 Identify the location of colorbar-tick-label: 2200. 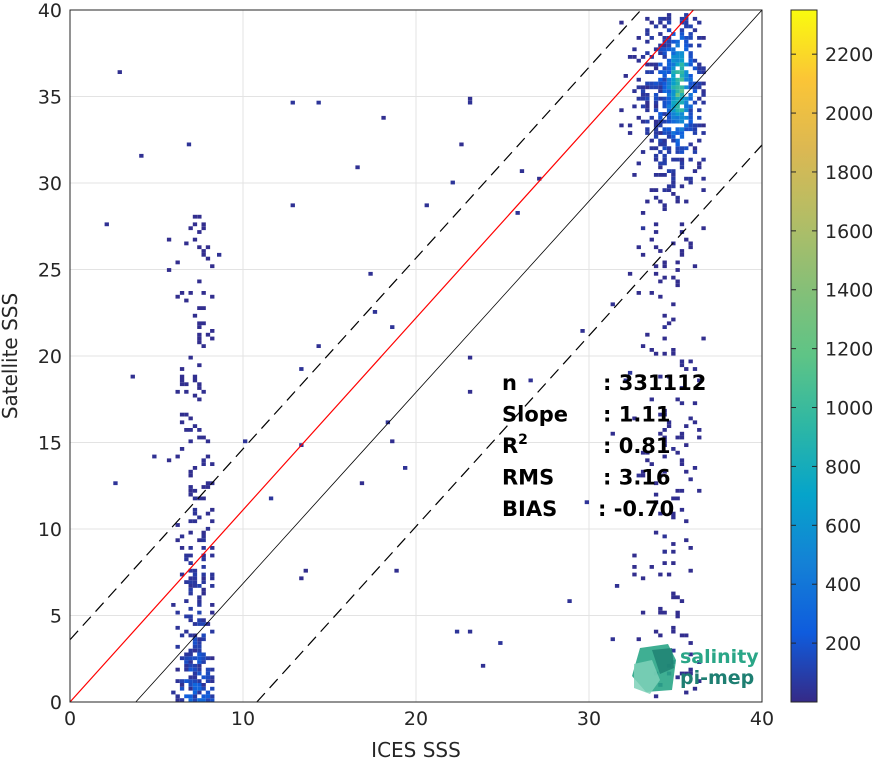
(849, 55).